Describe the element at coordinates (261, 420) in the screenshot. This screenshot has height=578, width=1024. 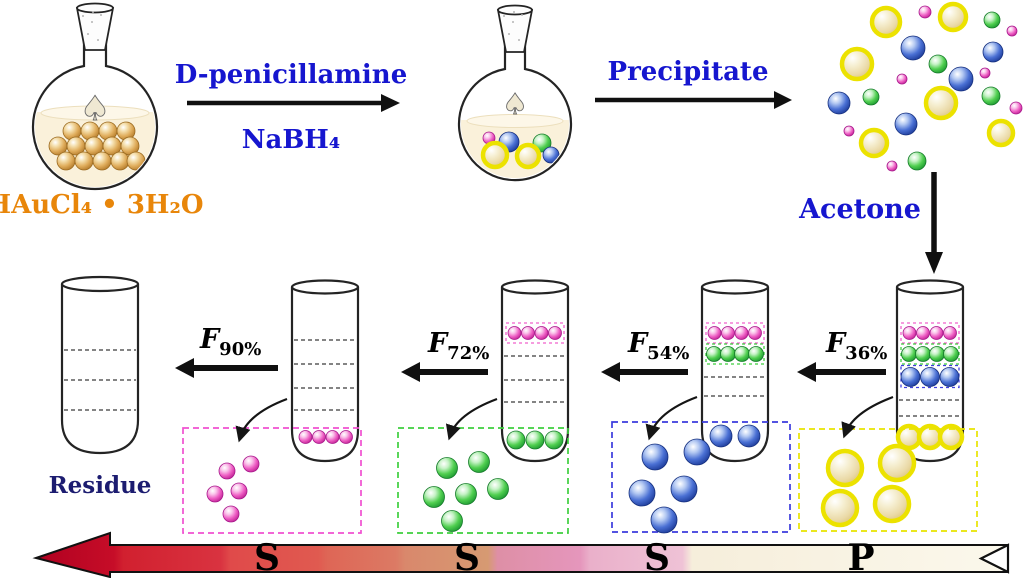
I see `magenta-transfer-arrow` at that location.